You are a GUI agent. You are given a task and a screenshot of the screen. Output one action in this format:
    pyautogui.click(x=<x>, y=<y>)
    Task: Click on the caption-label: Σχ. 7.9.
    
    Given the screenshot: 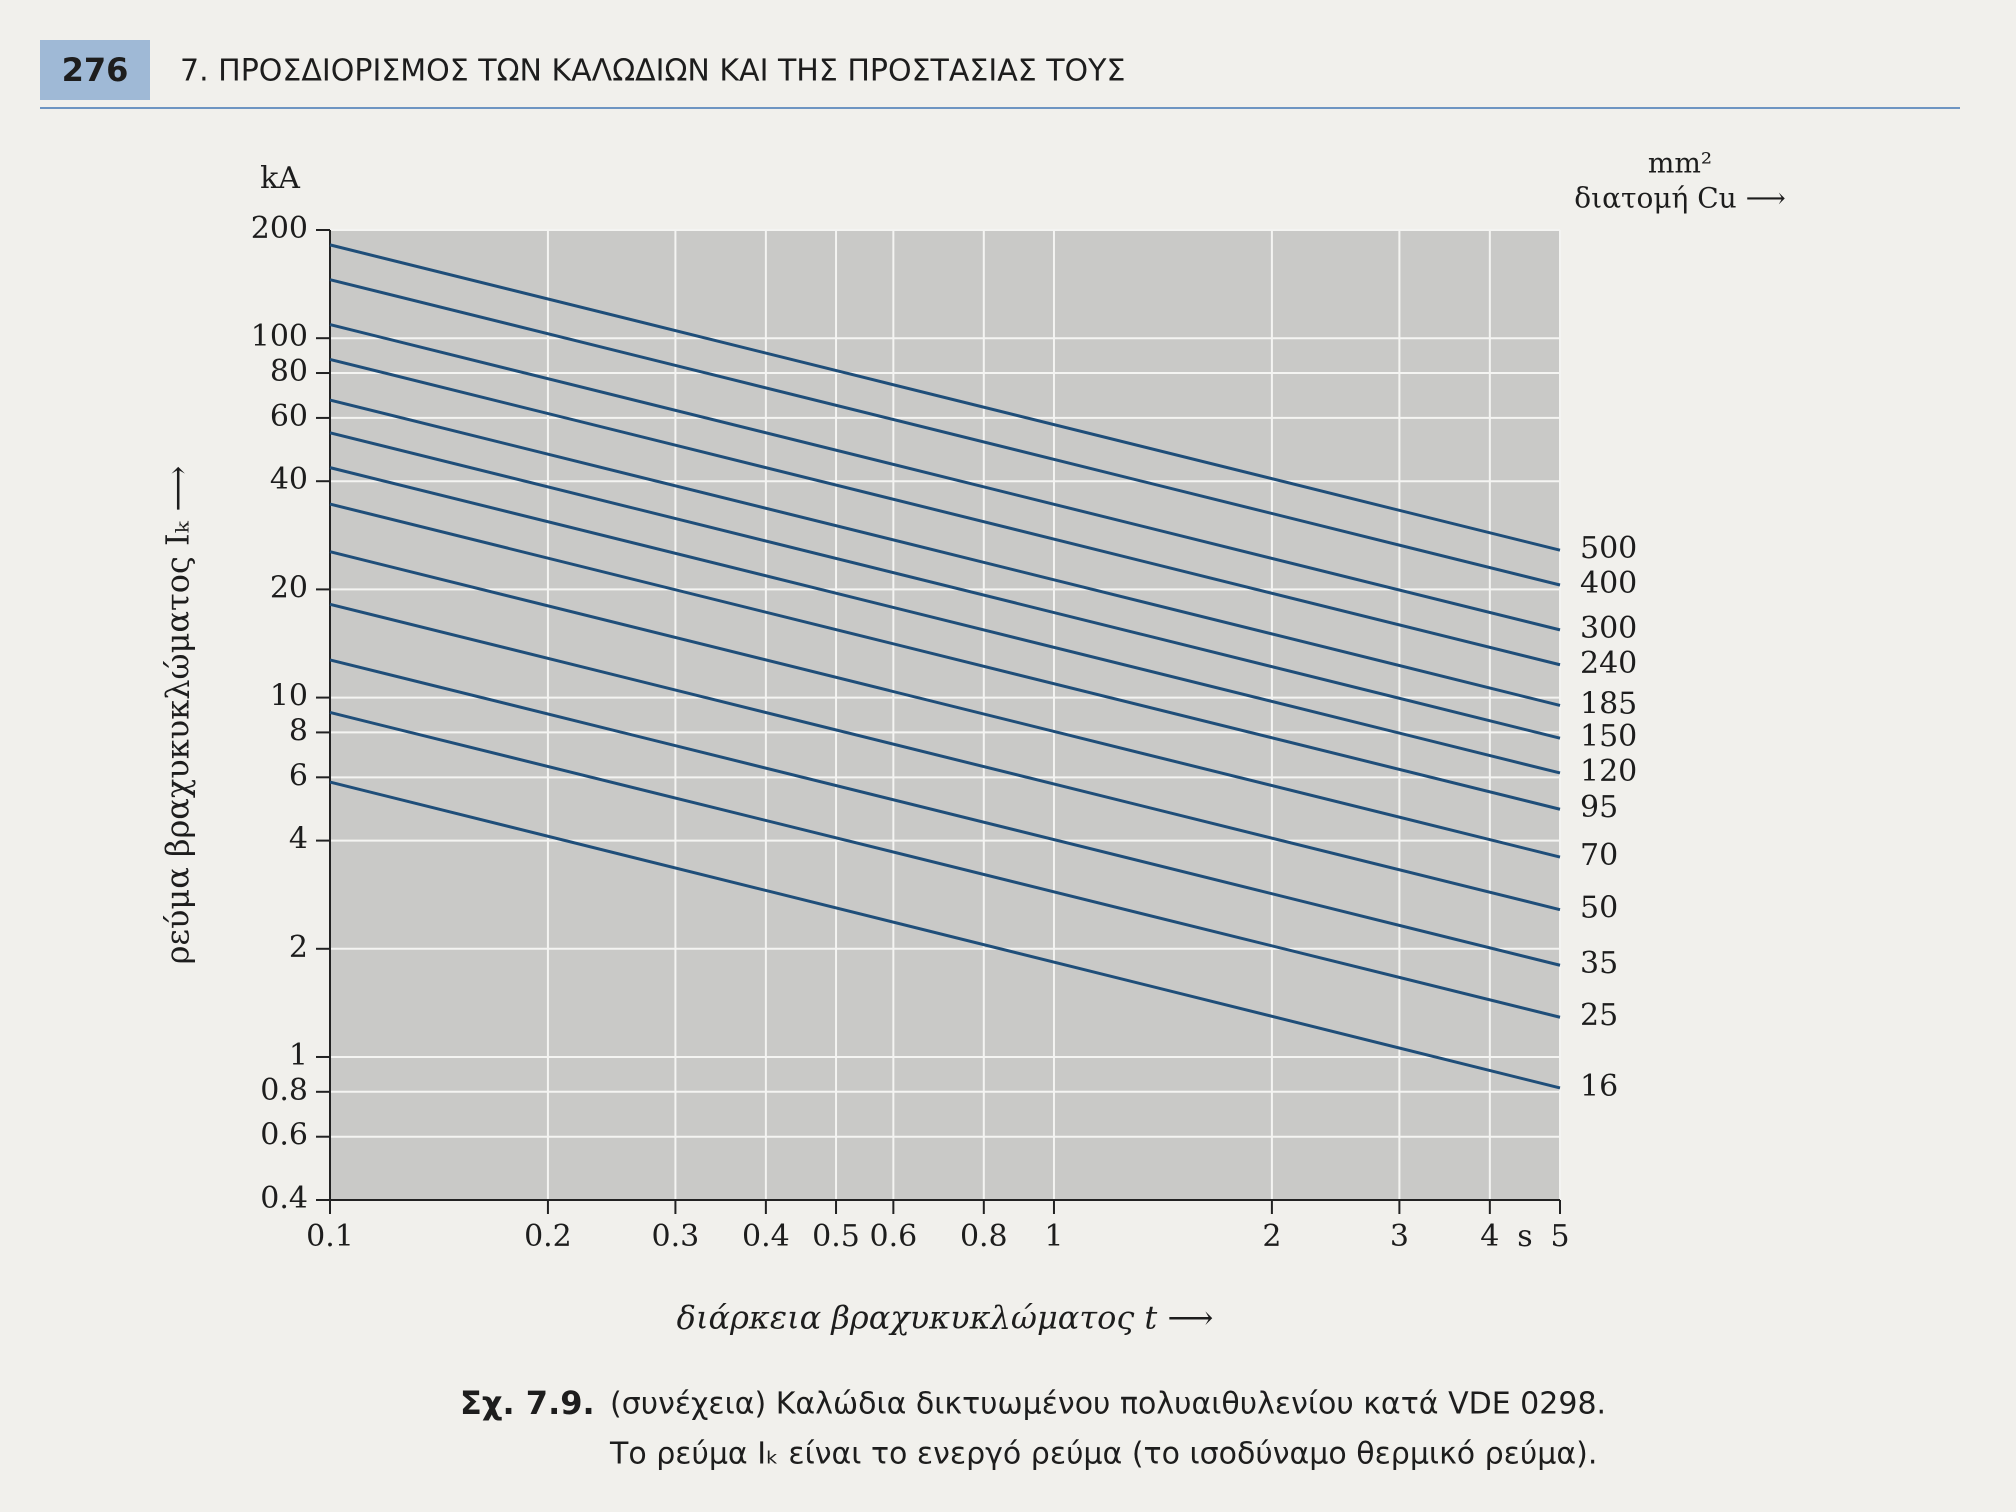 What is the action you would take?
    pyautogui.click(x=527, y=1403)
    